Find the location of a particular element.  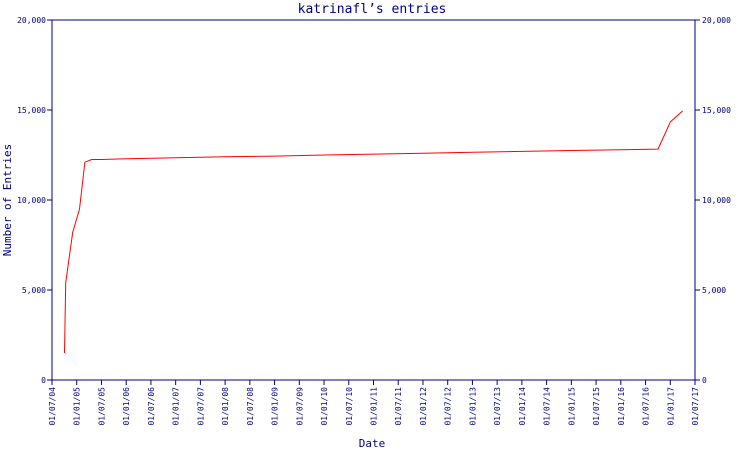

y-axis-right: 0 5,000 10,000 15,000 20,000 is located at coordinates (713, 200).